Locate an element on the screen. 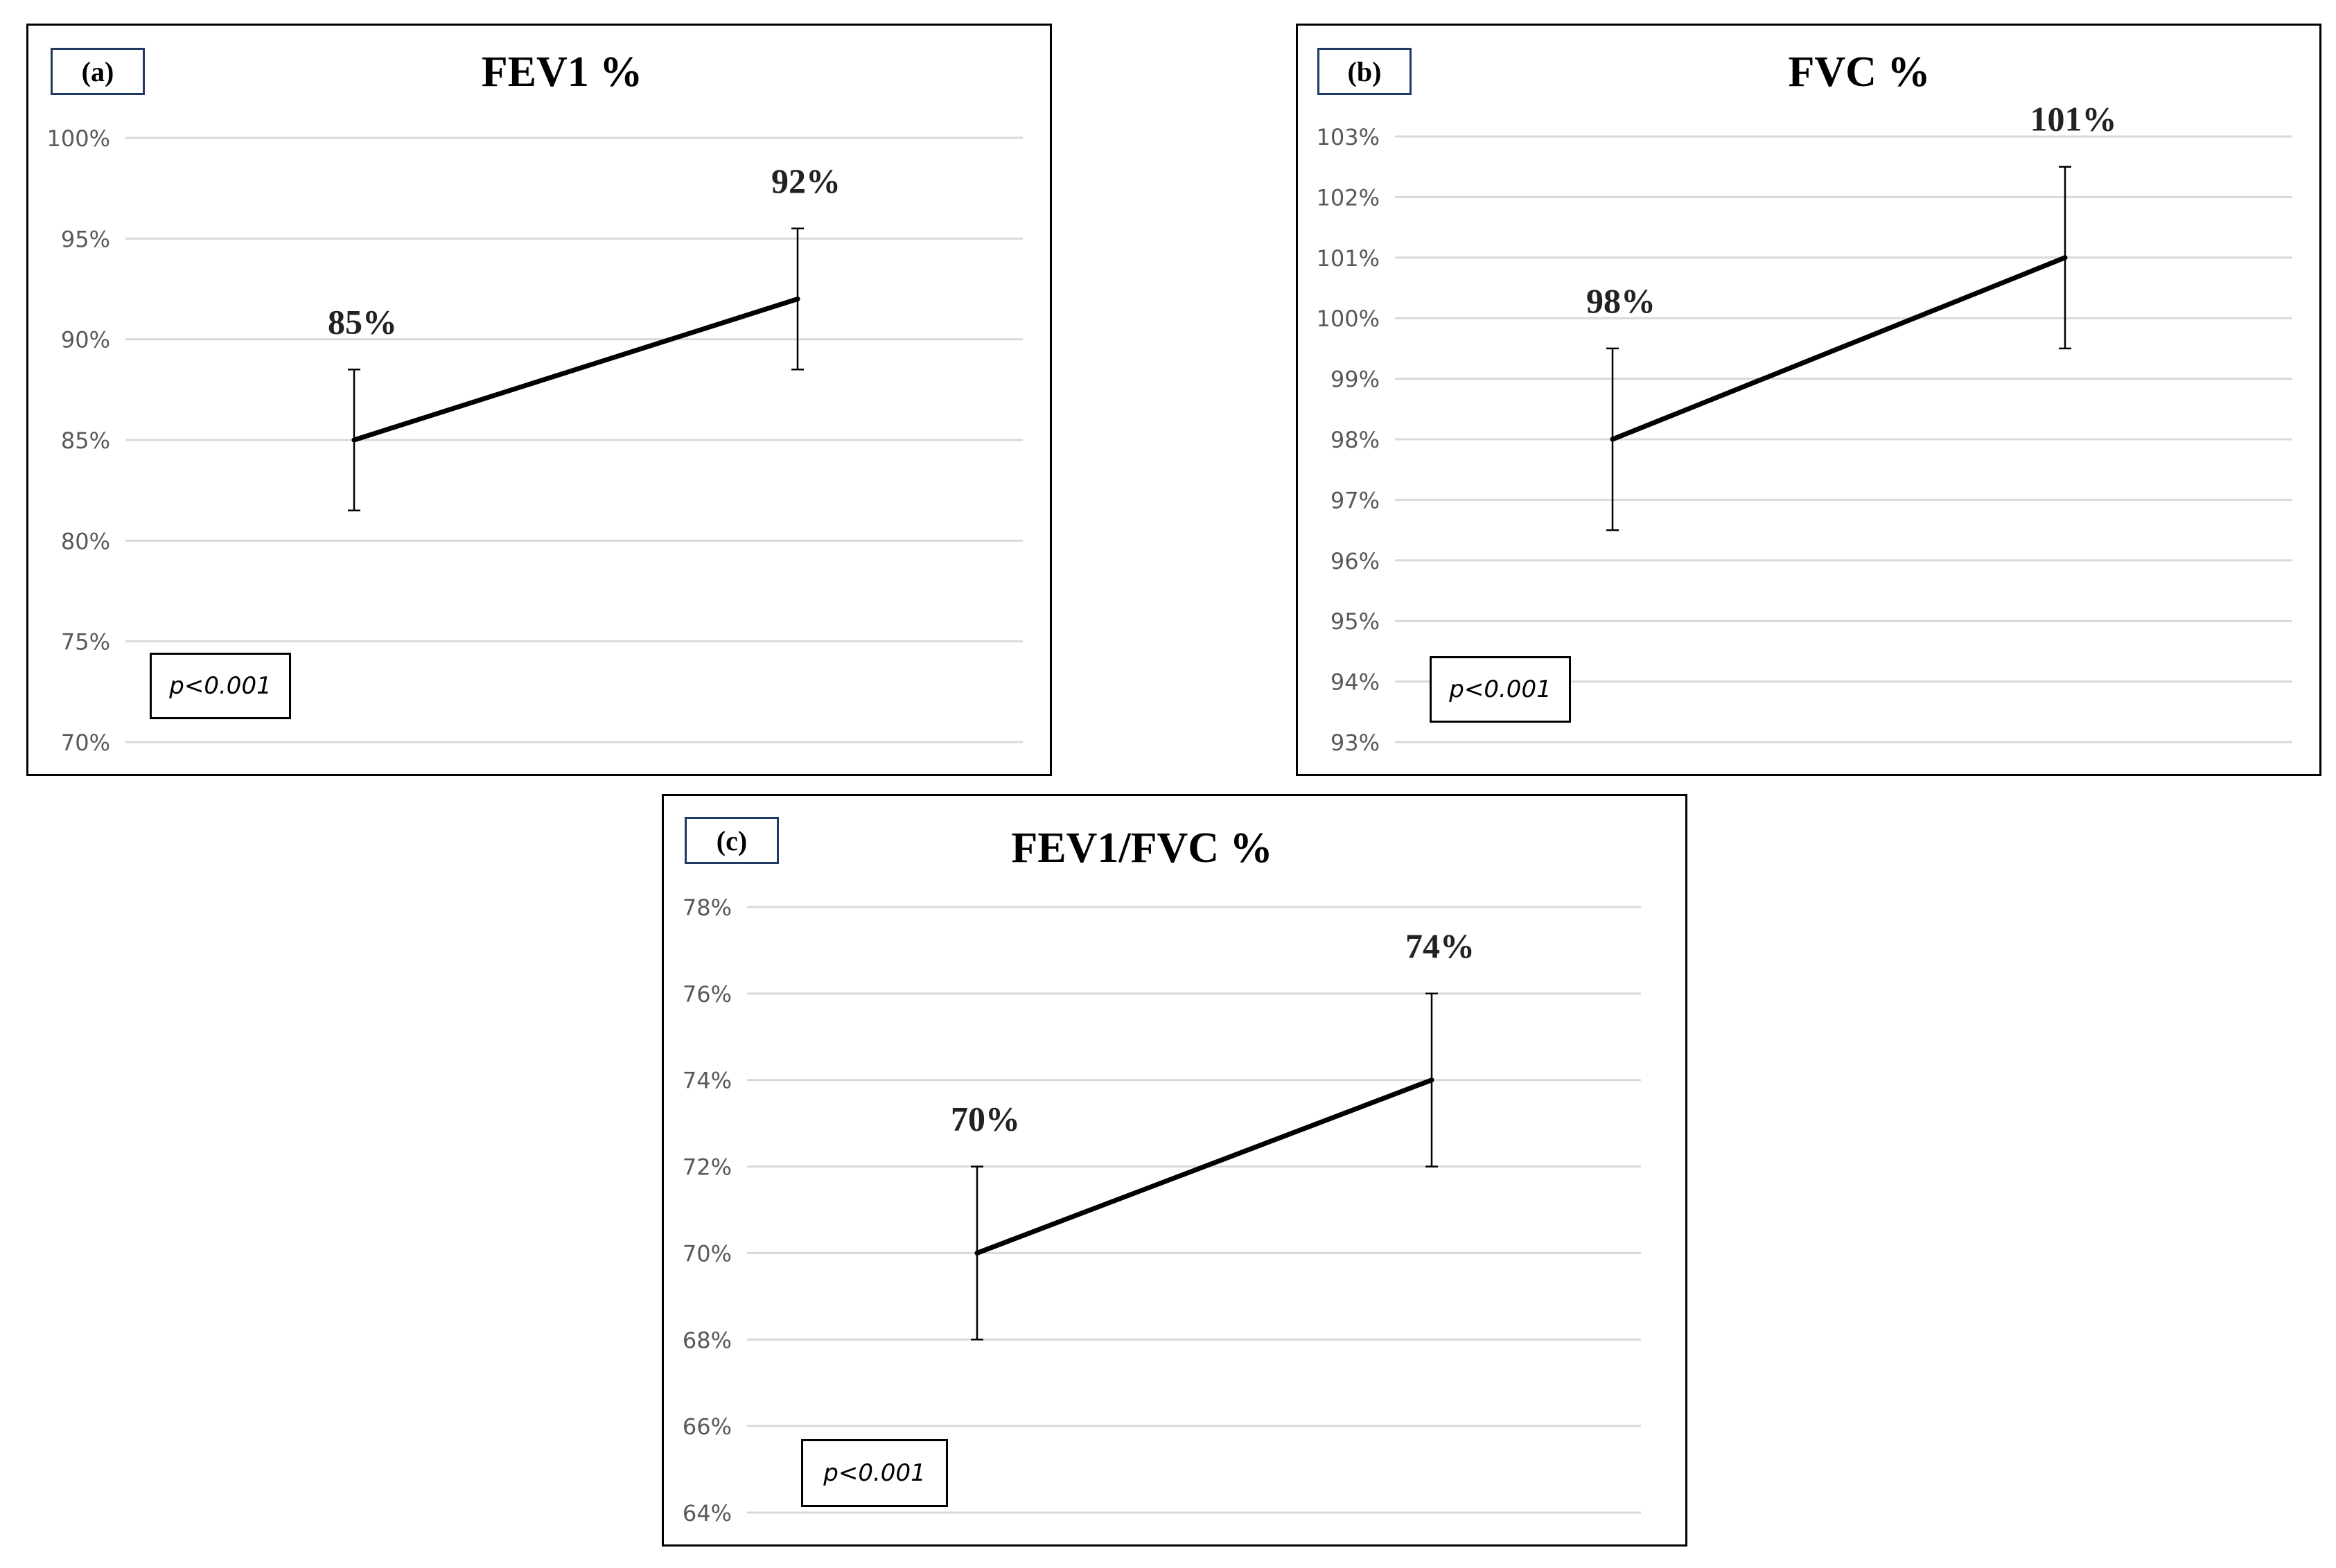 This screenshot has height=1568, width=2336. y-tick-label: 98% is located at coordinates (1356, 440).